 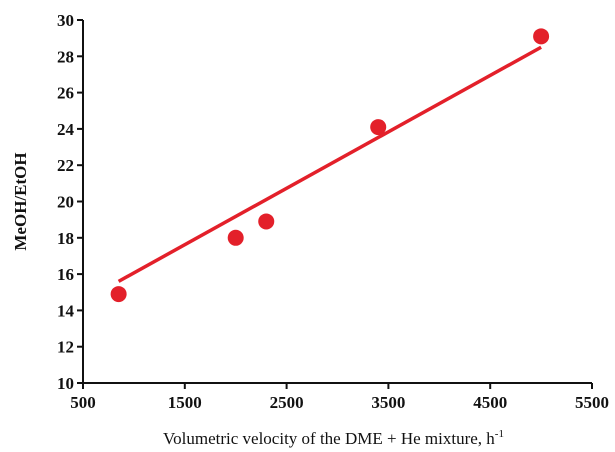 I want to click on x-tick-label: 5500, so click(x=592, y=402).